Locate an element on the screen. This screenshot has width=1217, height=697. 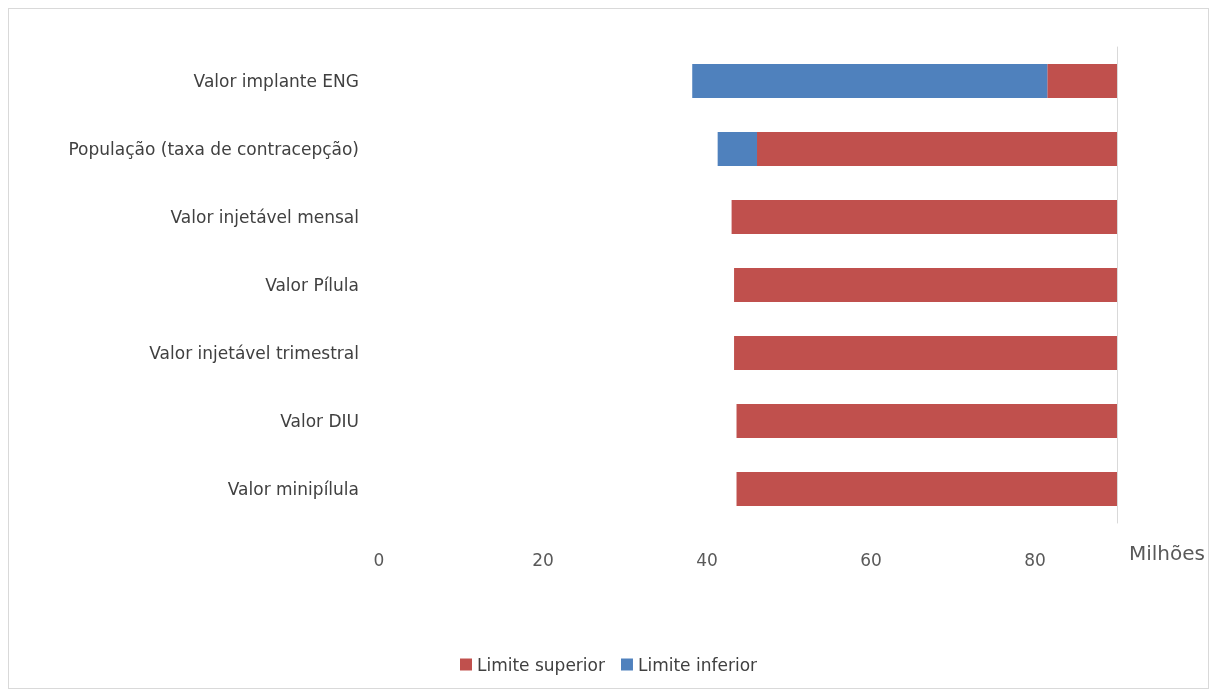
x-tick-label: 80 is located at coordinates (1035, 559).